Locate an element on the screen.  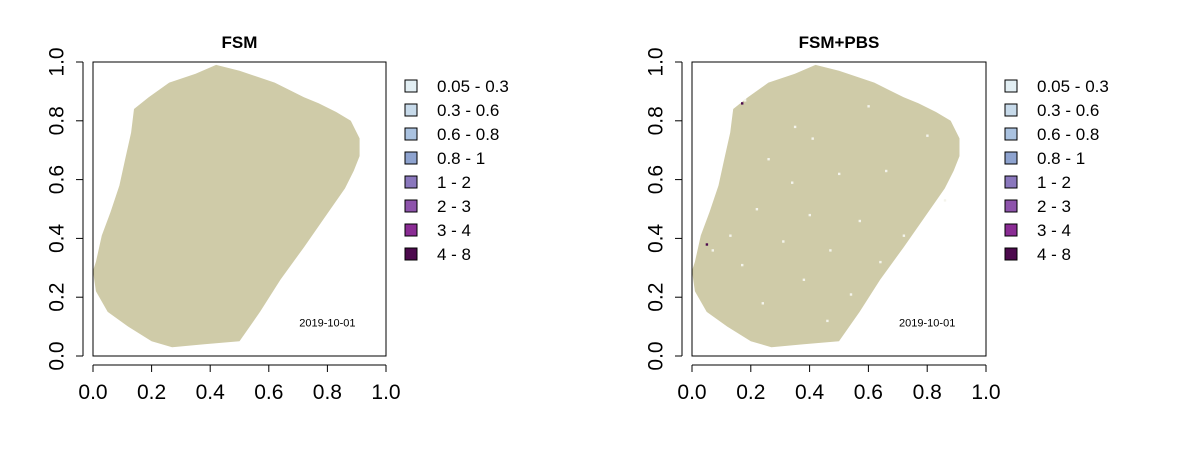
chart-title: FSM+PBS is located at coordinates (839, 42).